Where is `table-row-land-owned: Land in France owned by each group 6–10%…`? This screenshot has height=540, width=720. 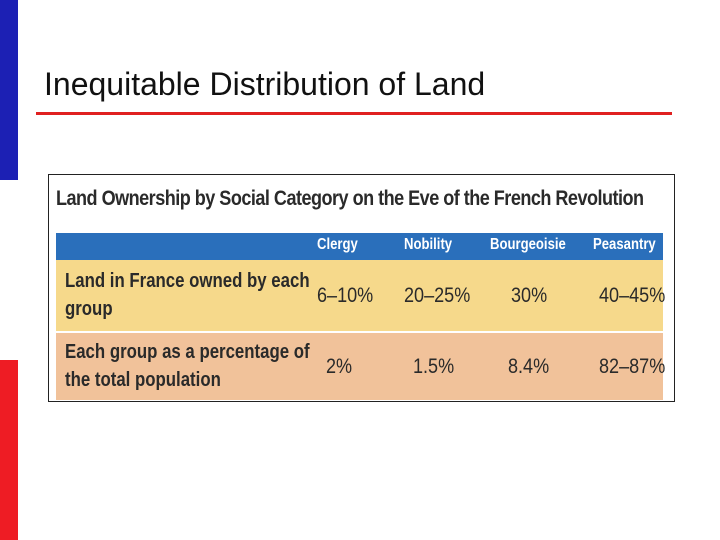
table-row-land-owned: Land in France owned by each group 6–10%… is located at coordinates (361, 295).